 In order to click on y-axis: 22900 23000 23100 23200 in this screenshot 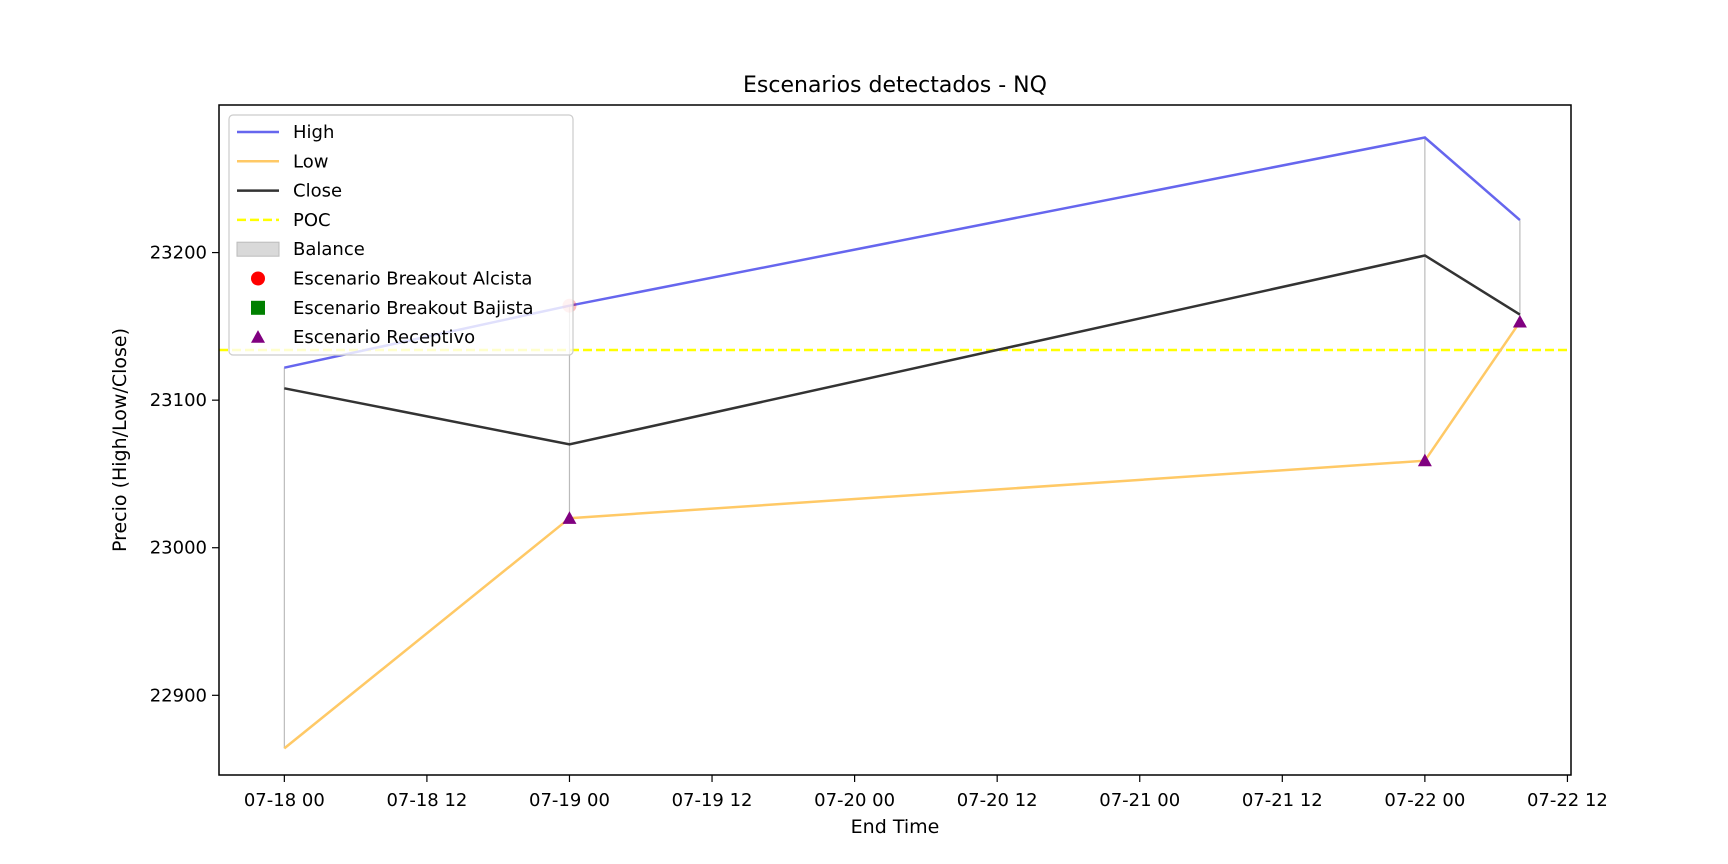, I will do `click(184, 474)`.